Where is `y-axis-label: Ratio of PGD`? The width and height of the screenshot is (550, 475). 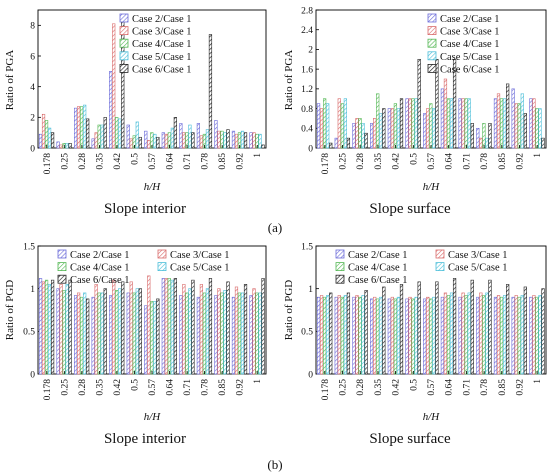 y-axis-label: Ratio of PGD is located at coordinates (289, 310).